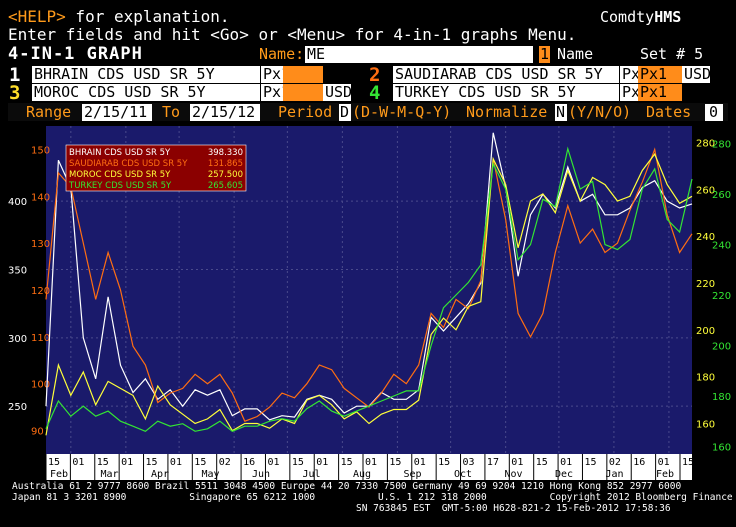 The height and width of the screenshot is (527, 736). What do you see at coordinates (506, 74) in the screenshot?
I see `security-2-ticker-input: SAUDIARAB CDS USD SR 5Y` at bounding box center [506, 74].